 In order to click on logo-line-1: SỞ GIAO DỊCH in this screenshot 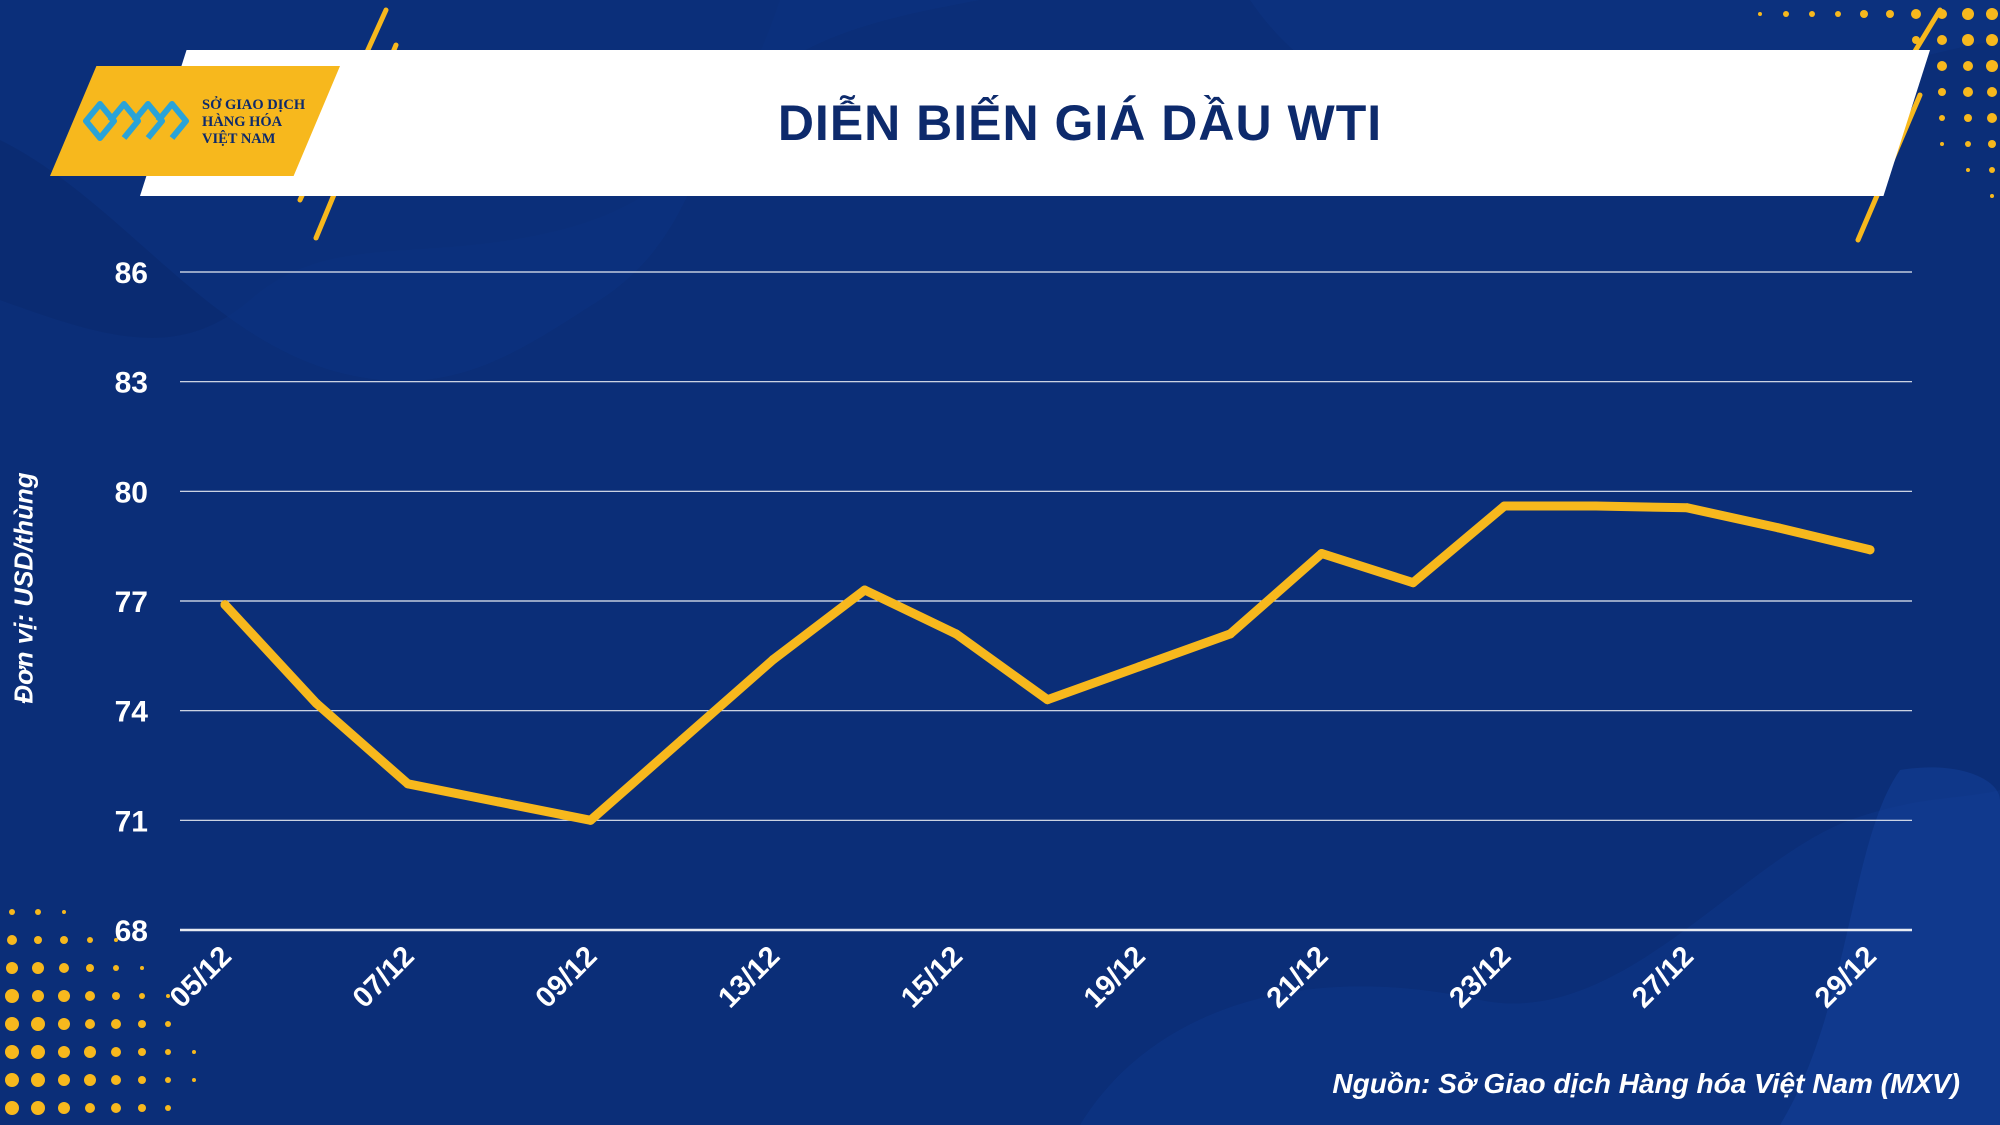, I will do `click(254, 105)`.